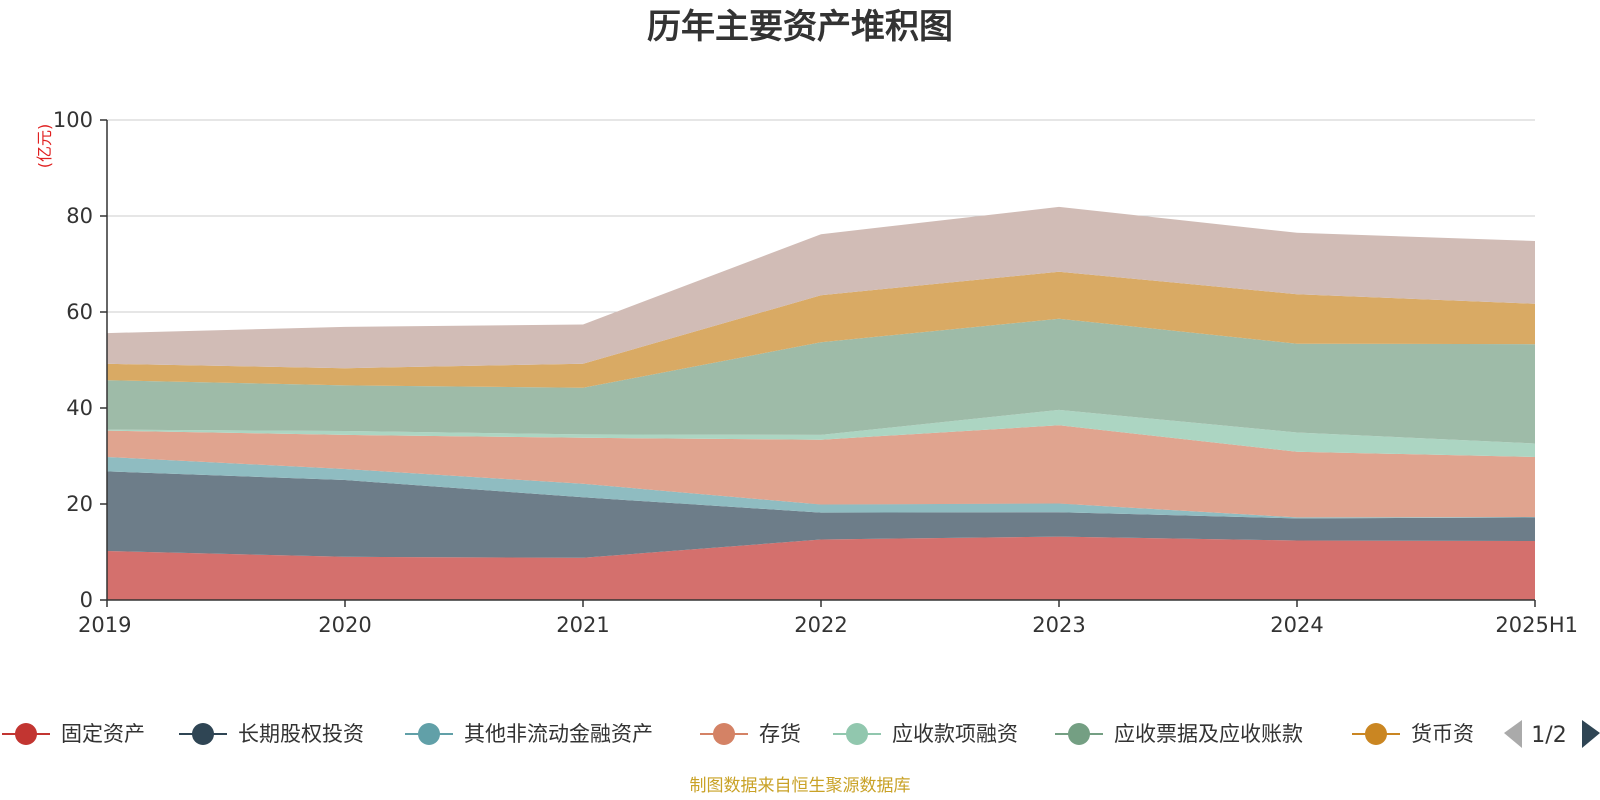 The image size is (1600, 800). What do you see at coordinates (1296, 625) in the screenshot?
I see `x-tick-label: 2024` at bounding box center [1296, 625].